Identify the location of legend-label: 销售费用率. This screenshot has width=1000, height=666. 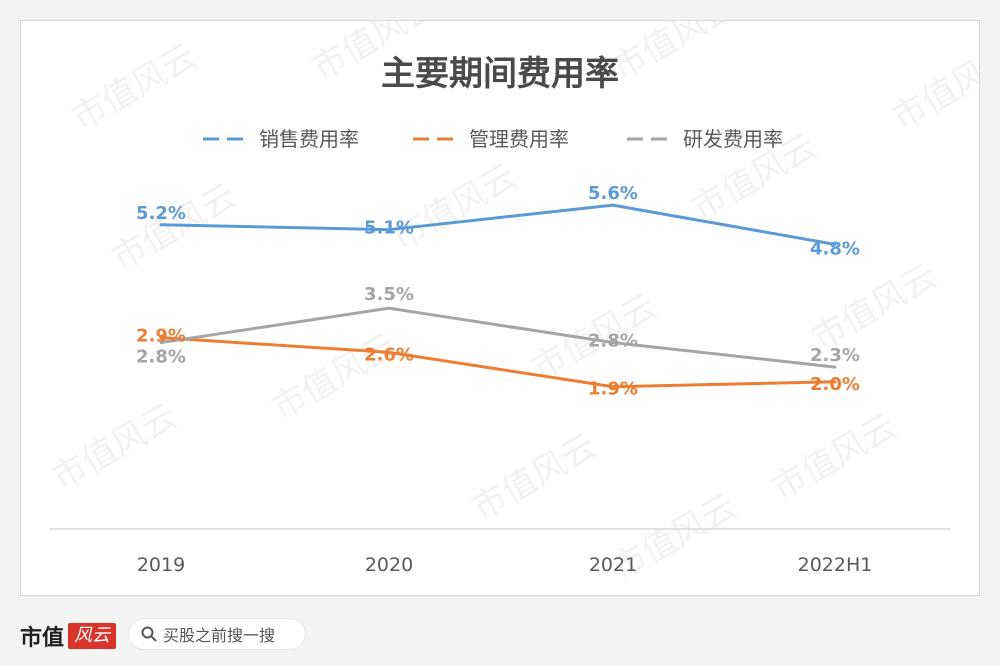
(309, 139).